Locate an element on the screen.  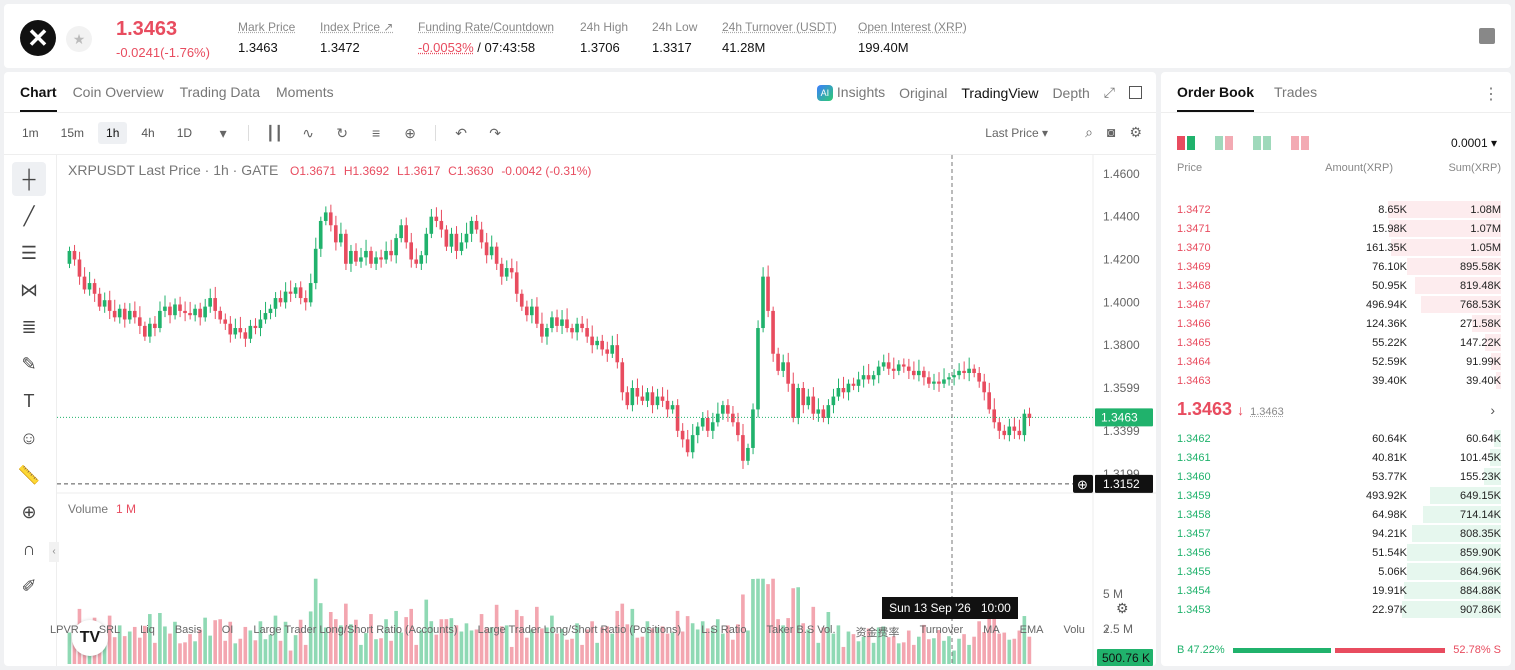
horizontal-lines-icon: ☰ is located at coordinates (29, 253).